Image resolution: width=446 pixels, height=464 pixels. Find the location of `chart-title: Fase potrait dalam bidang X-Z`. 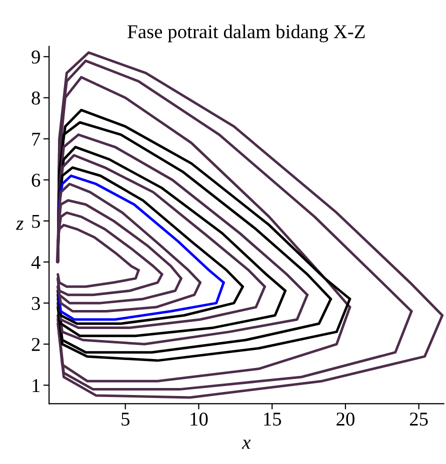

chart-title: Fase potrait dalam bidang X-Z is located at coordinates (246, 33).